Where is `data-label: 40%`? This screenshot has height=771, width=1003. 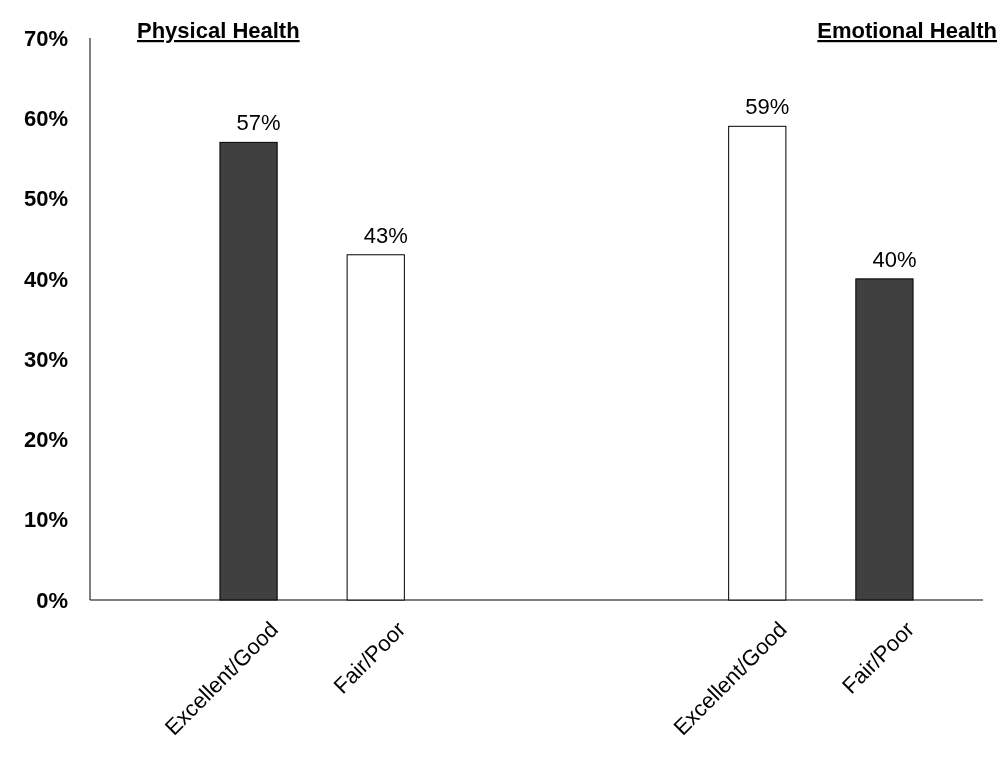 data-label: 40% is located at coordinates (894, 259).